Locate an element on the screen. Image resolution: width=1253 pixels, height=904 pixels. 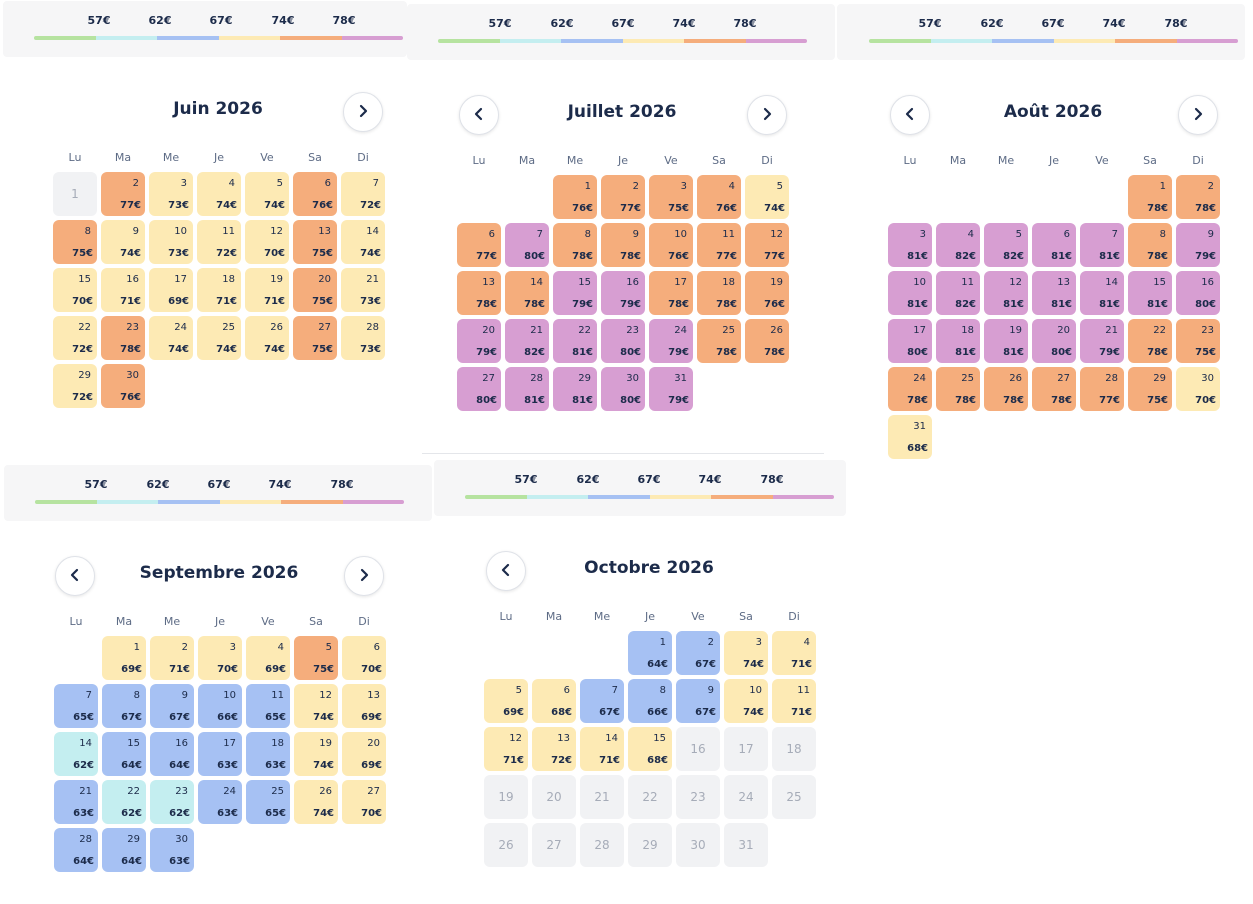
day-cell: 7 81€ is located at coordinates (1102, 245).